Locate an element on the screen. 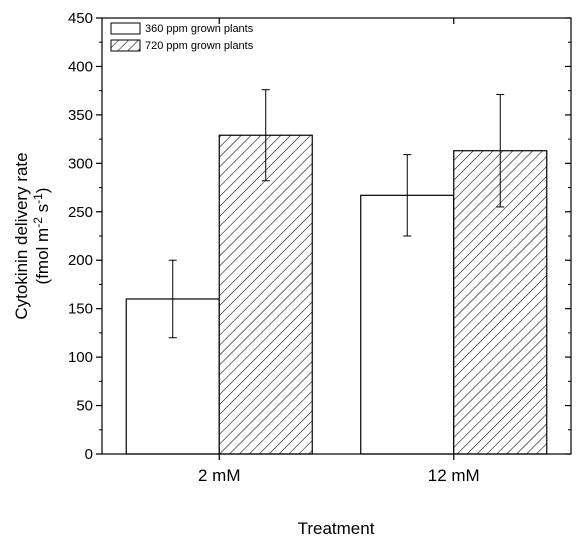 Image resolution: width=577 pixels, height=544 pixels. bar-360ppm-12mM is located at coordinates (407, 324).